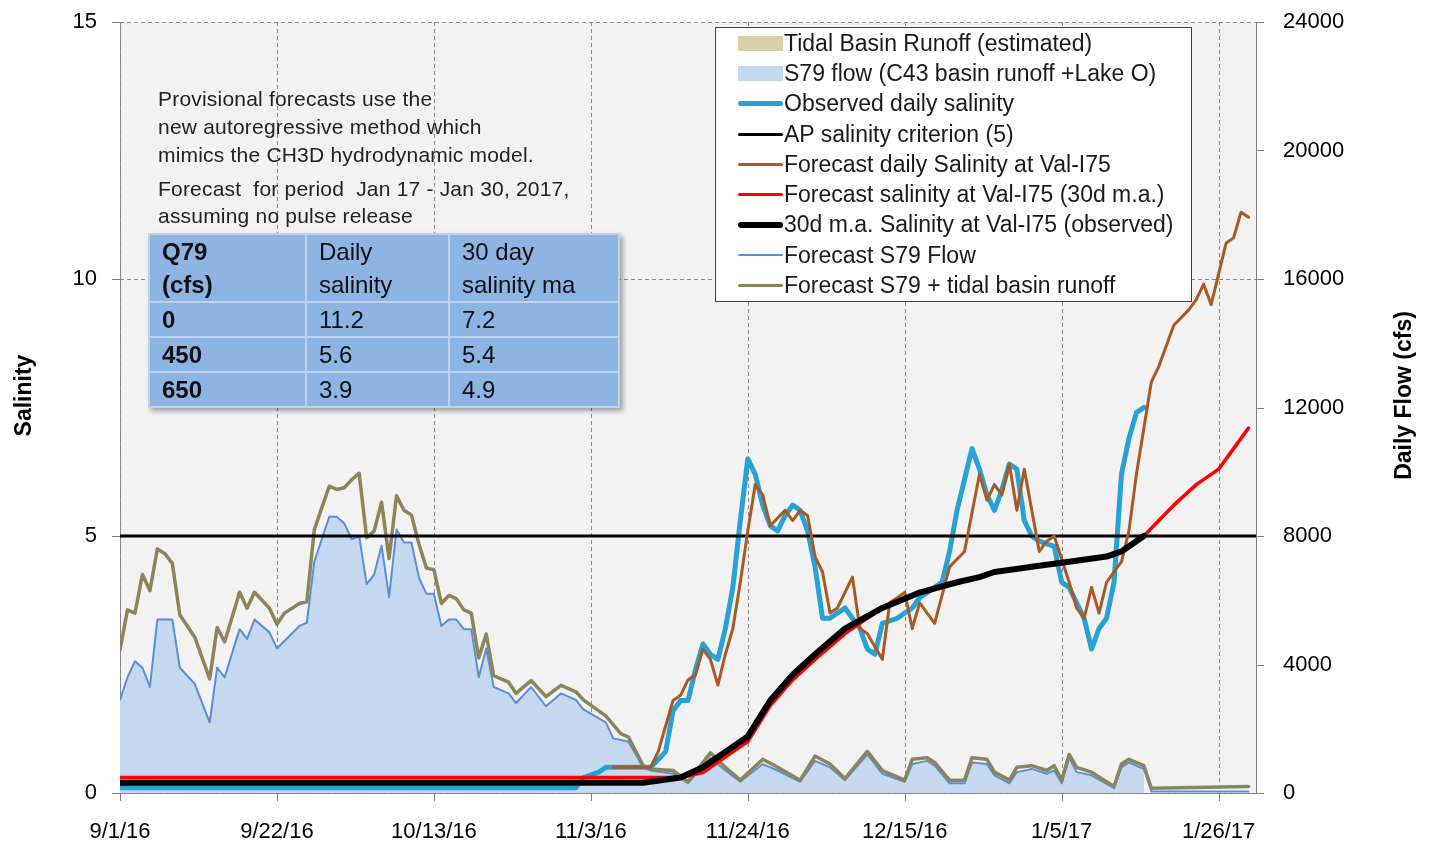 The width and height of the screenshot is (1436, 844). Describe the element at coordinates (534, 268) in the screenshot. I see `annotation: 30 day salinity ma` at that location.